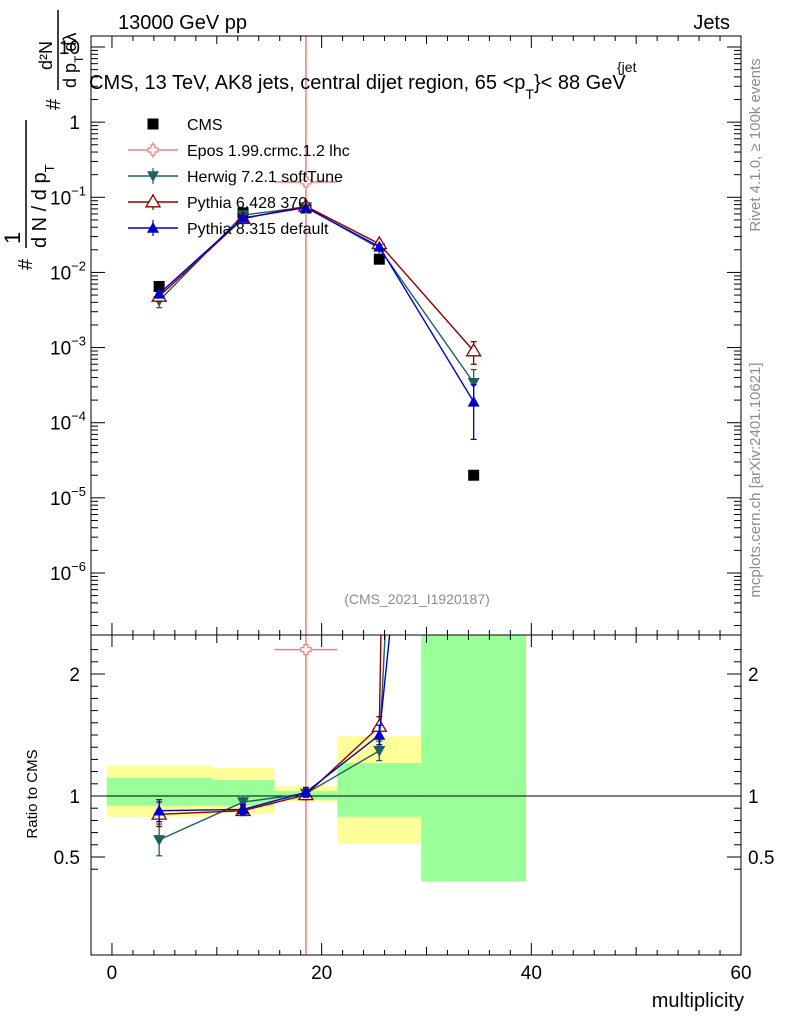  Describe the element at coordinates (185, 125) in the screenshot. I see `legend-entry-0: CMS` at that location.